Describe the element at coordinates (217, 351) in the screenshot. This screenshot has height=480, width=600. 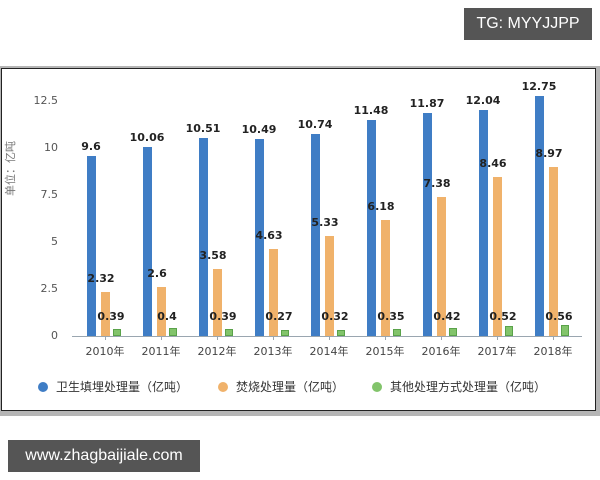
I see `x-tick-label: 2012年` at that location.